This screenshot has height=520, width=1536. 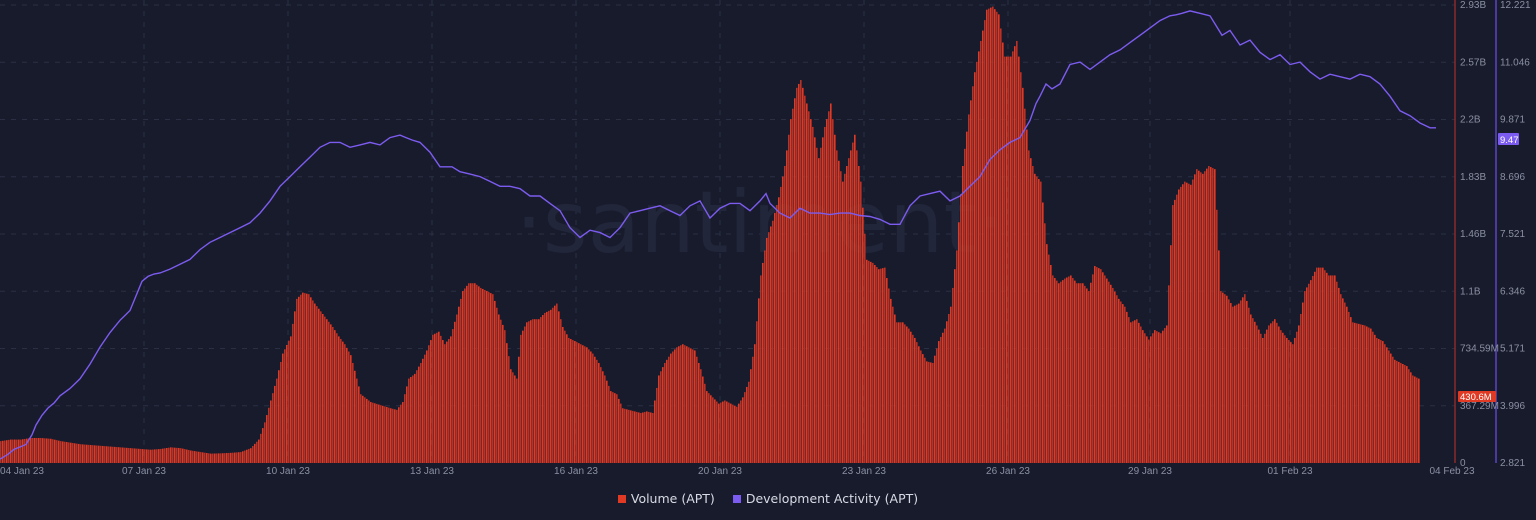 What do you see at coordinates (666, 498) in the screenshot?
I see `legend-item-volume: Volume (APT)` at bounding box center [666, 498].